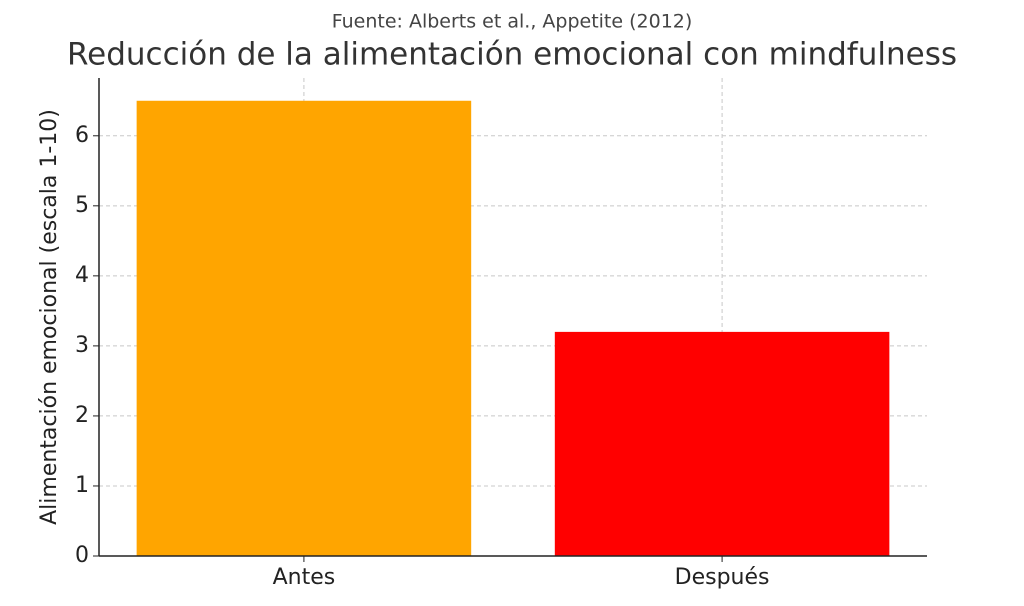 The image size is (1024, 606). Describe the element at coordinates (82, 345) in the screenshot. I see `y-tick-label: 3` at that location.